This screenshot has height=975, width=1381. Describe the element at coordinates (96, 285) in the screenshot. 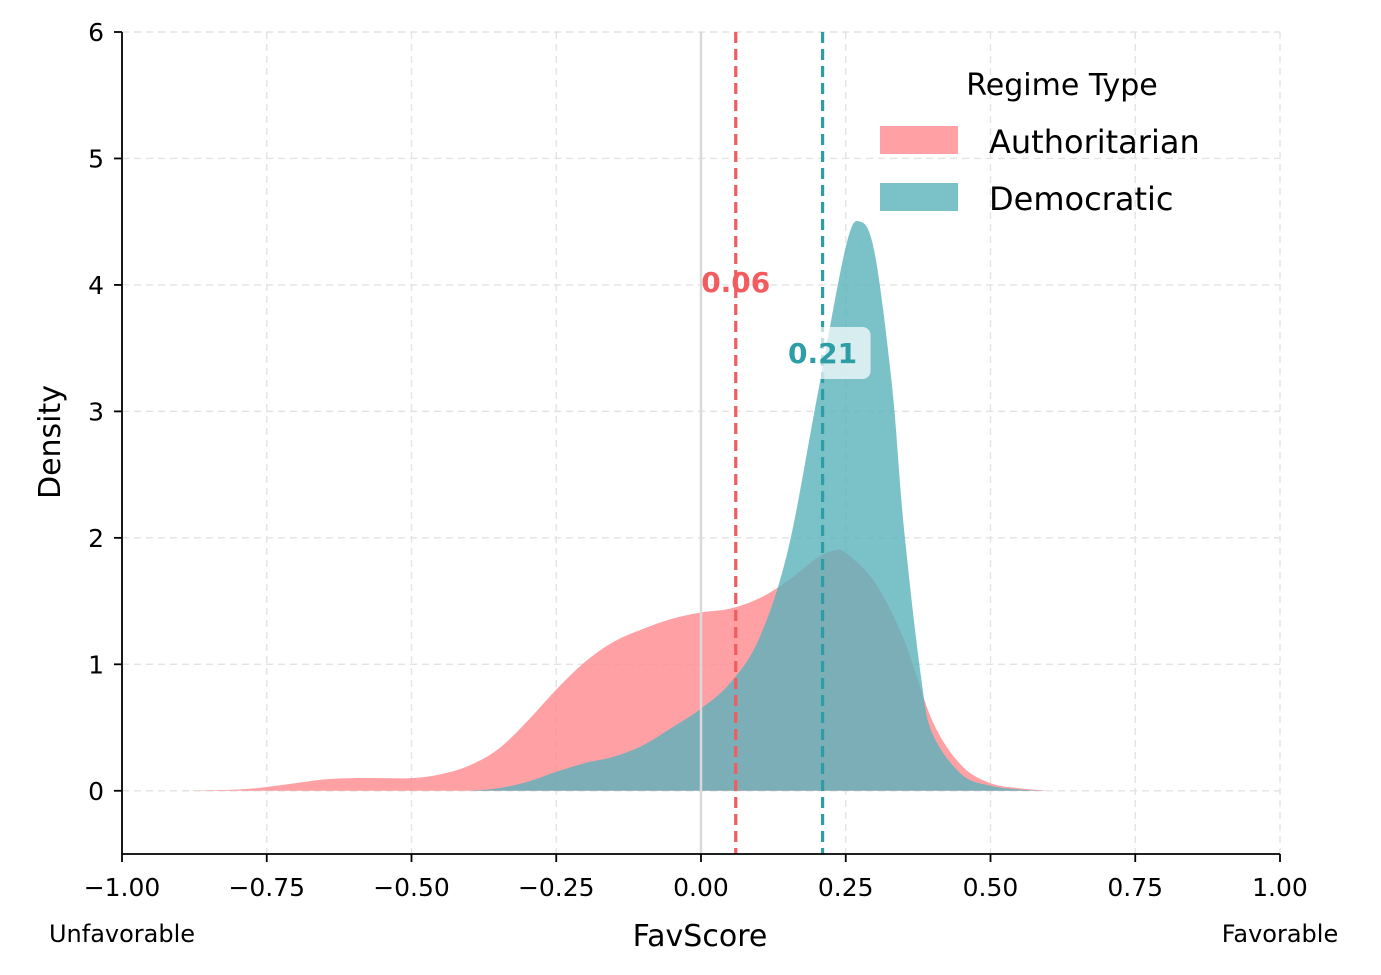

I see `y-tick-label: 4` at that location.